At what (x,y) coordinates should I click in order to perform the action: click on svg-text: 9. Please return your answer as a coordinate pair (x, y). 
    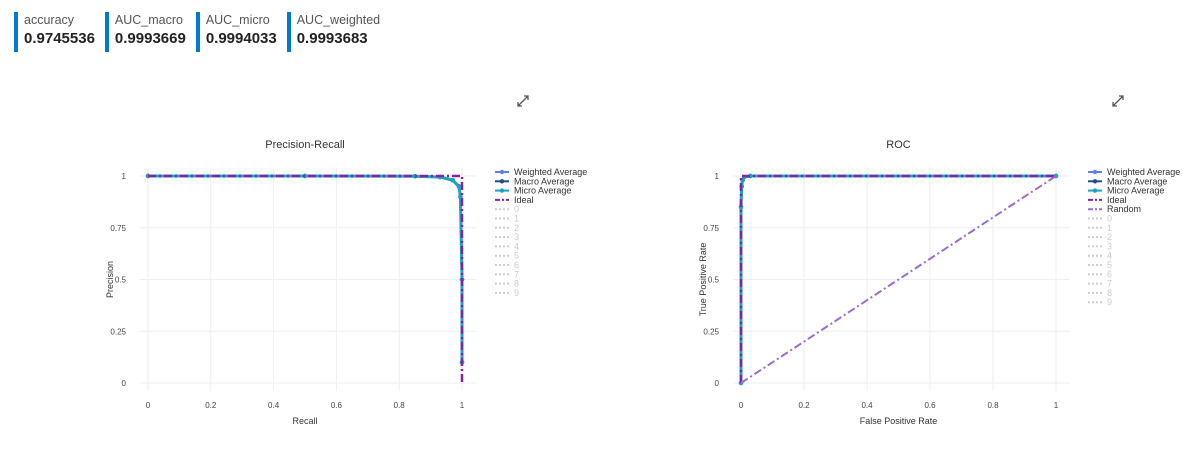
    Looking at the image, I should click on (516, 293).